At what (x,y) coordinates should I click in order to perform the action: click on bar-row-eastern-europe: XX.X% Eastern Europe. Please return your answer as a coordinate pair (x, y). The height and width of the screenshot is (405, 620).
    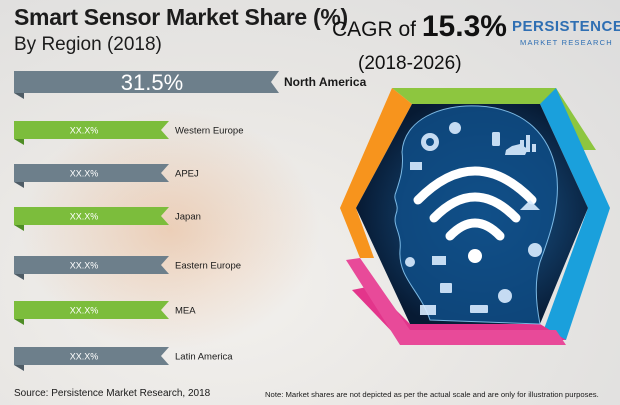
    Looking at the image, I should click on (127, 268).